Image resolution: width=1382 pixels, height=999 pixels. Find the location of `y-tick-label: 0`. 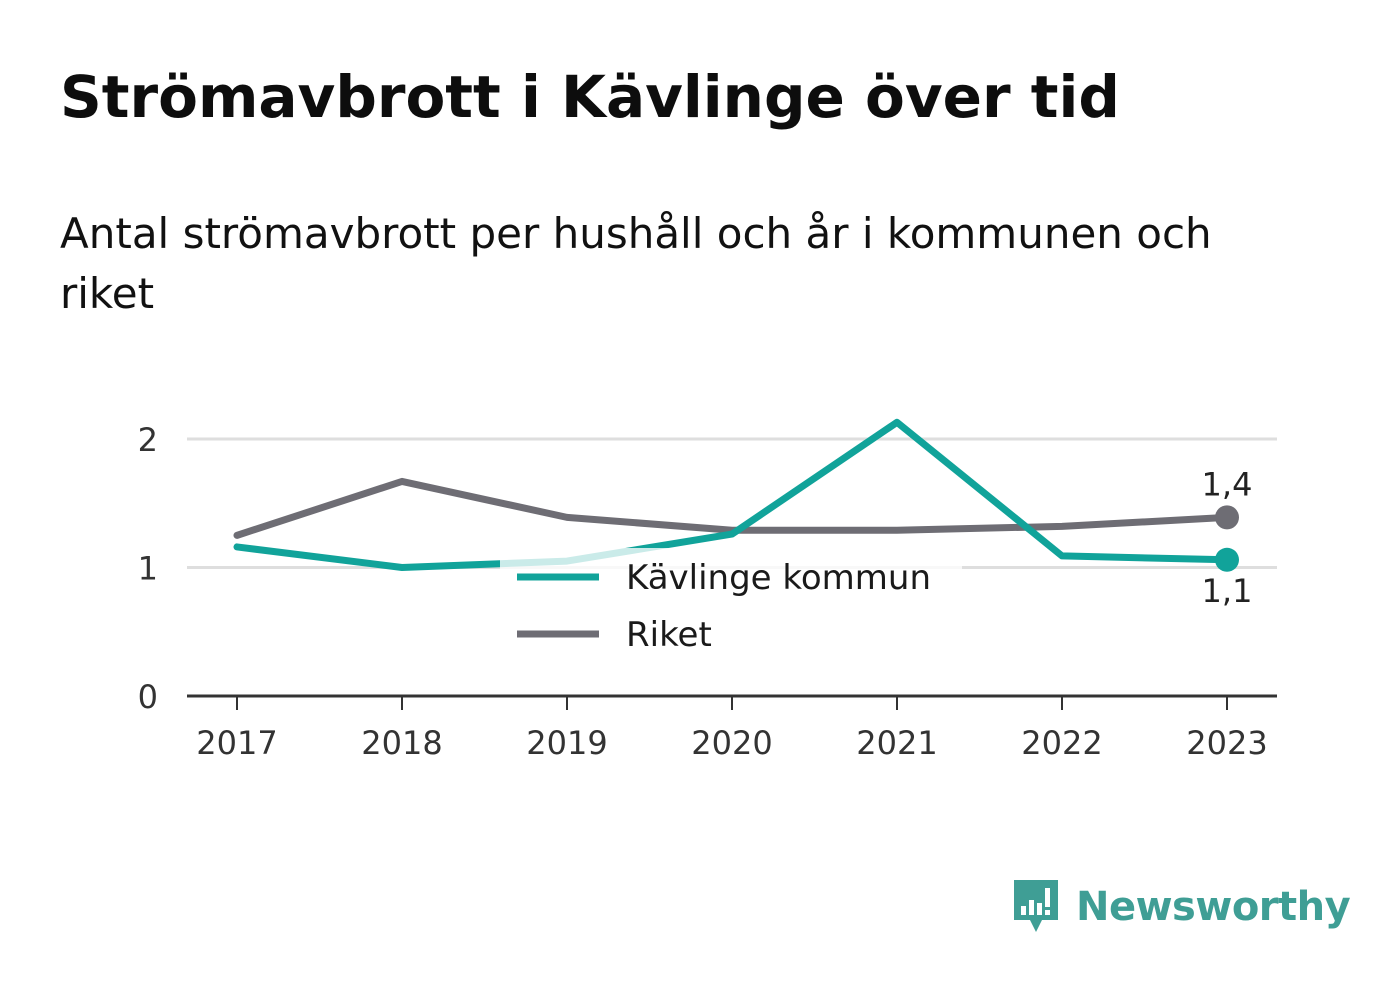

y-tick-label: 0 is located at coordinates (148, 697).